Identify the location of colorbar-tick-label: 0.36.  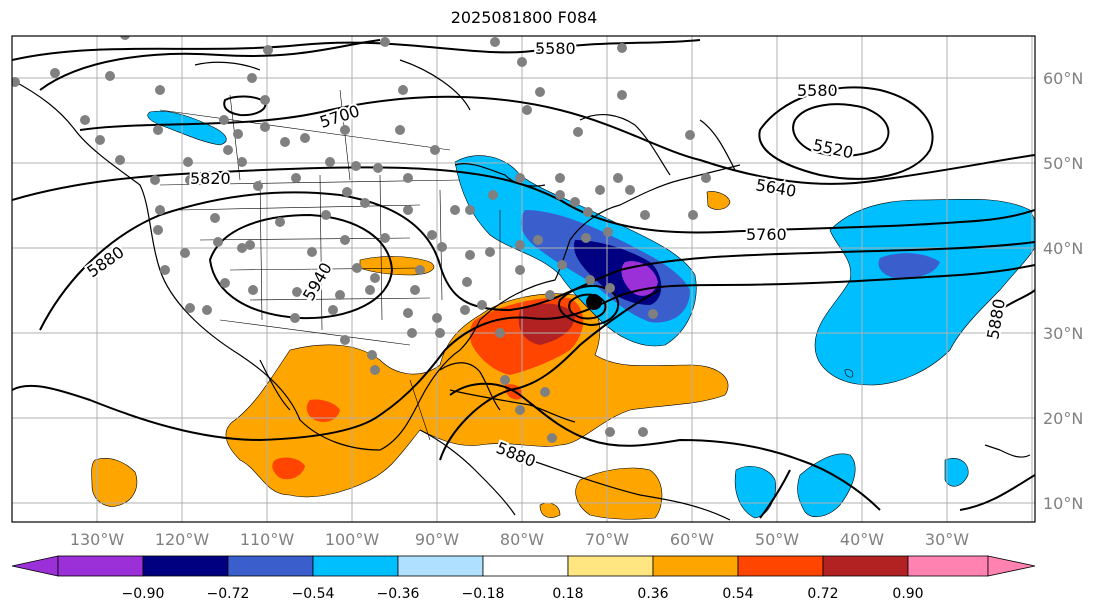
(652, 594).